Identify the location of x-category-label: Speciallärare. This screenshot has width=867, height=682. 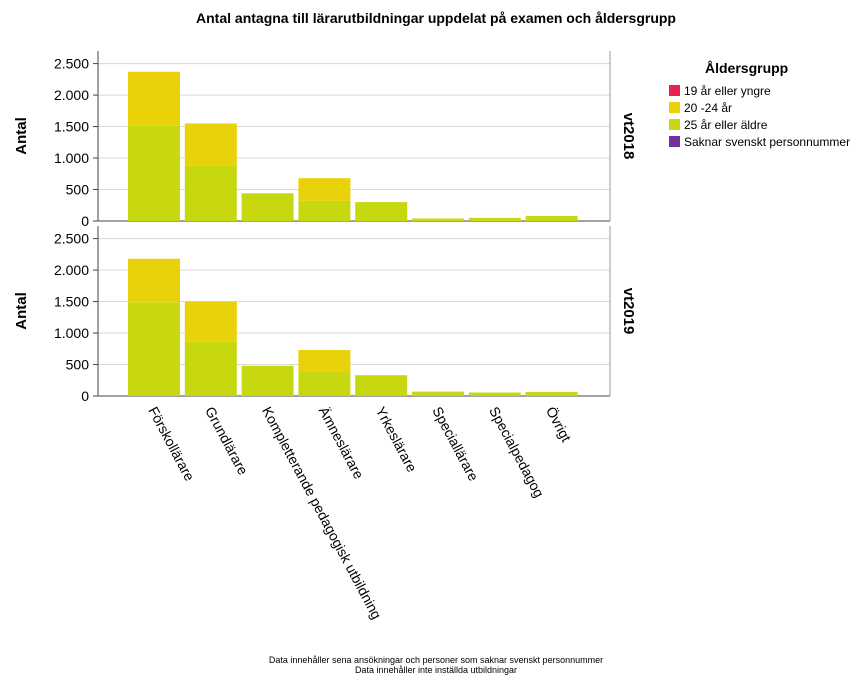
(455, 444).